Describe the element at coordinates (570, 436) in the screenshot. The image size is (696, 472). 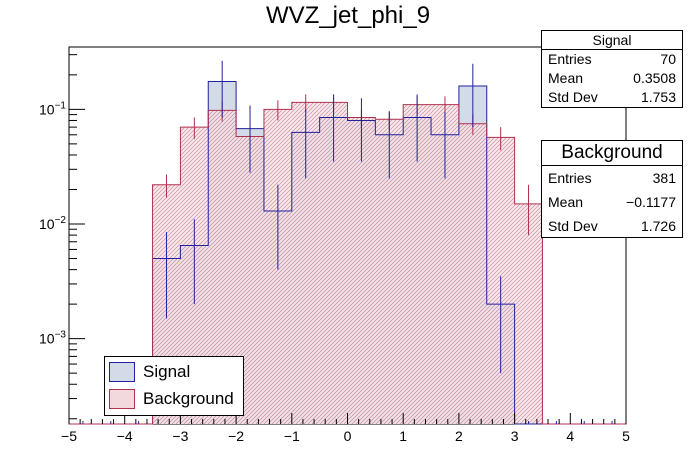
I see `x-tick-label: 4` at that location.